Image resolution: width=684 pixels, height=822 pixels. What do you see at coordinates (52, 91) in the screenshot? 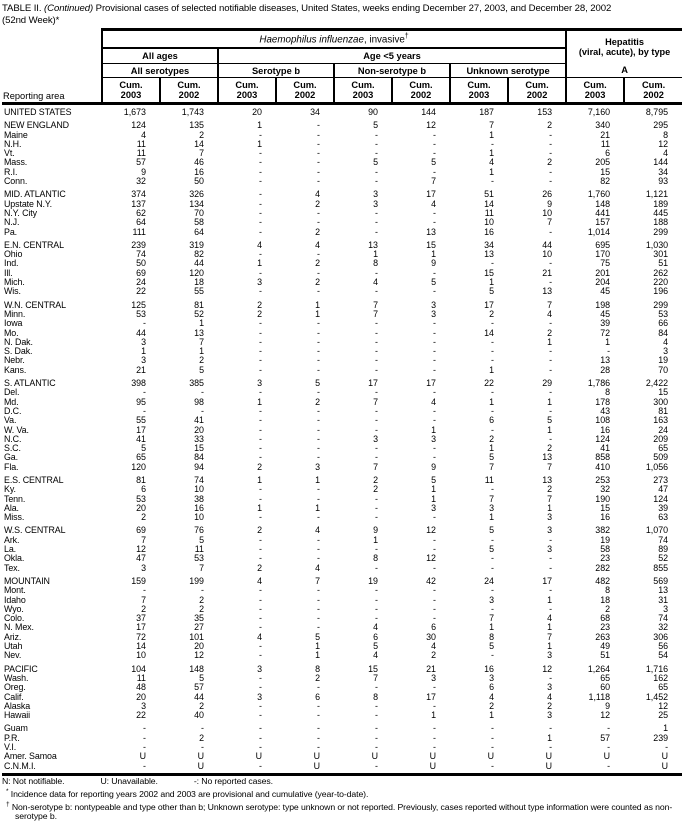
I see `reporting-area-header: Reporting area` at bounding box center [52, 91].